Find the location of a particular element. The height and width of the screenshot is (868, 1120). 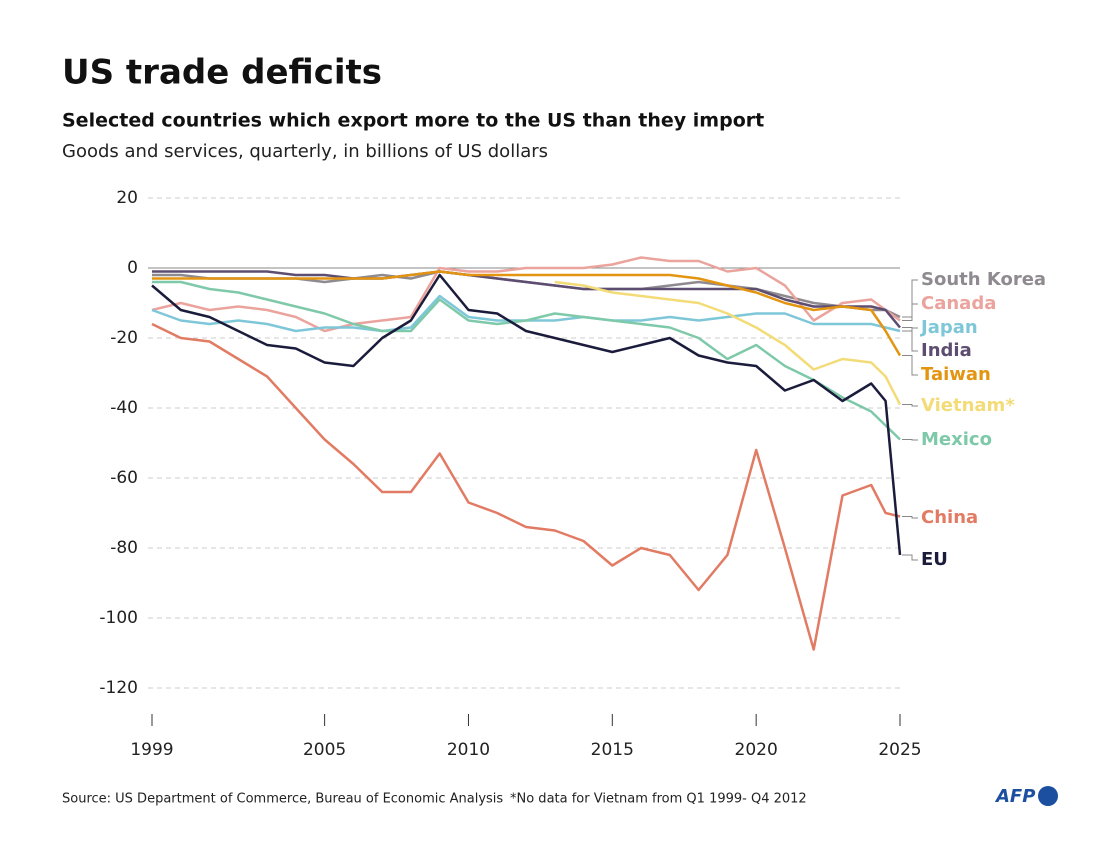

legend-label: Japan is located at coordinates (948, 327).